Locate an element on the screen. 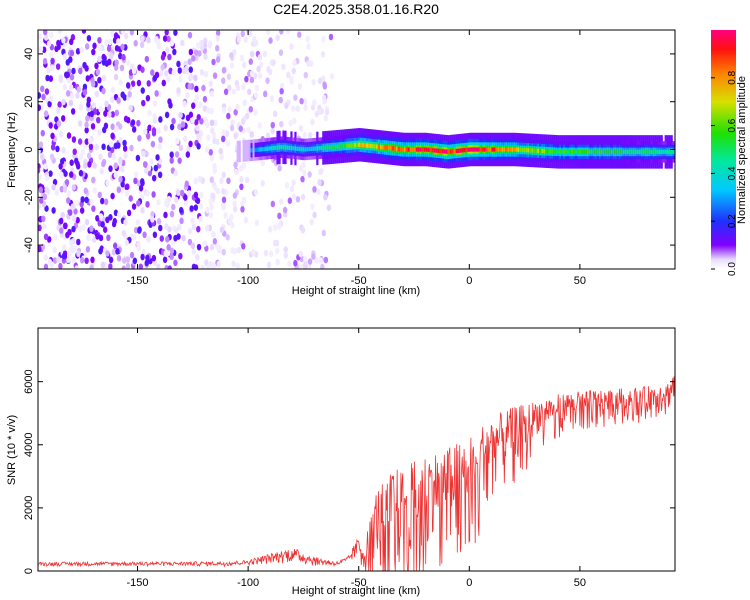  colorbar-tick-label: 0.6 is located at coordinates (732, 125).